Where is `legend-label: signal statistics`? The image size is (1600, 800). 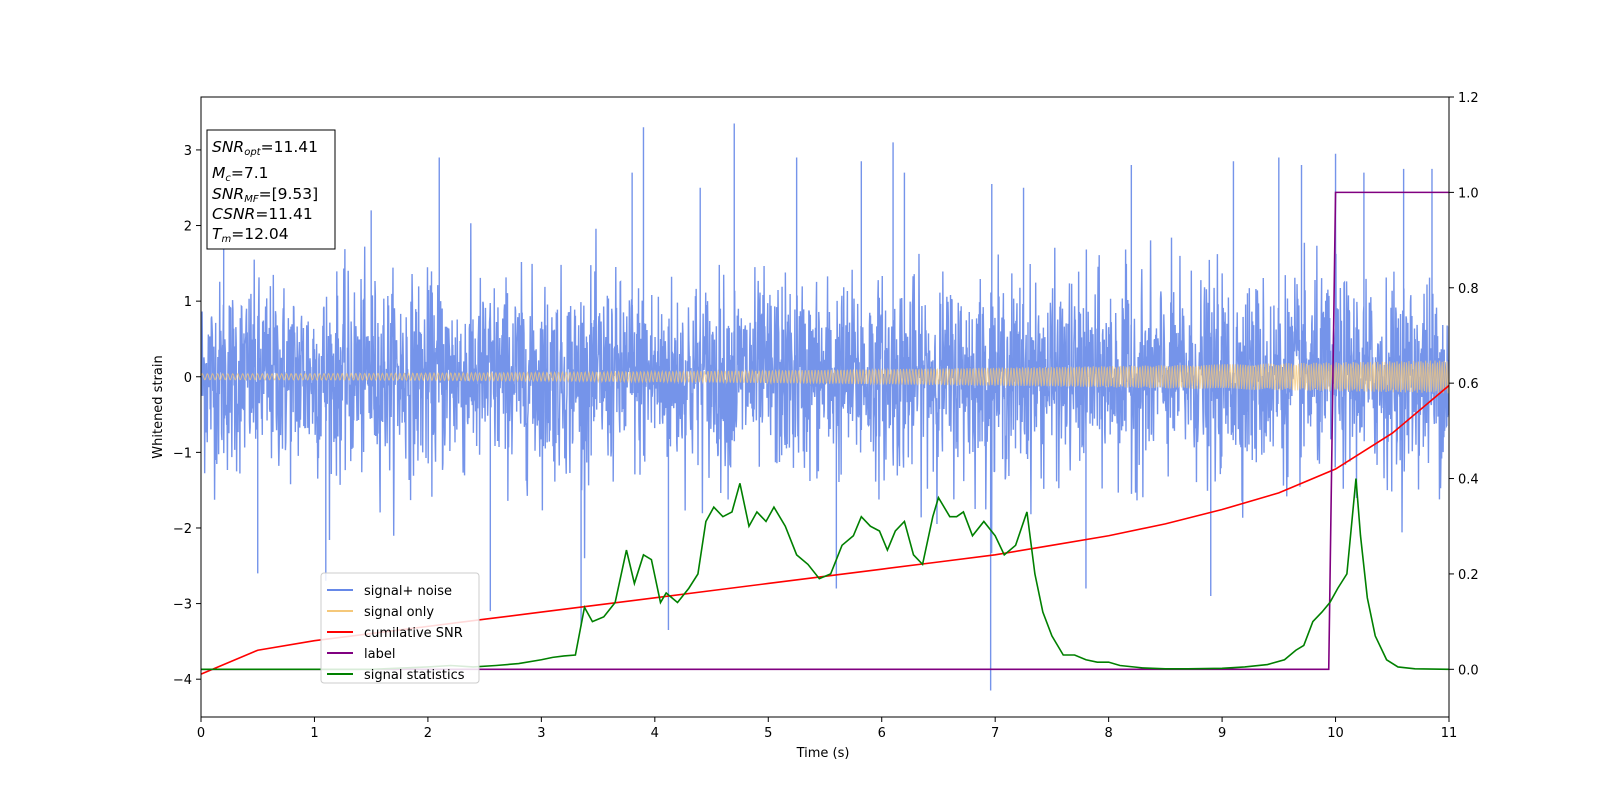 legend-label: signal statistics is located at coordinates (414, 675).